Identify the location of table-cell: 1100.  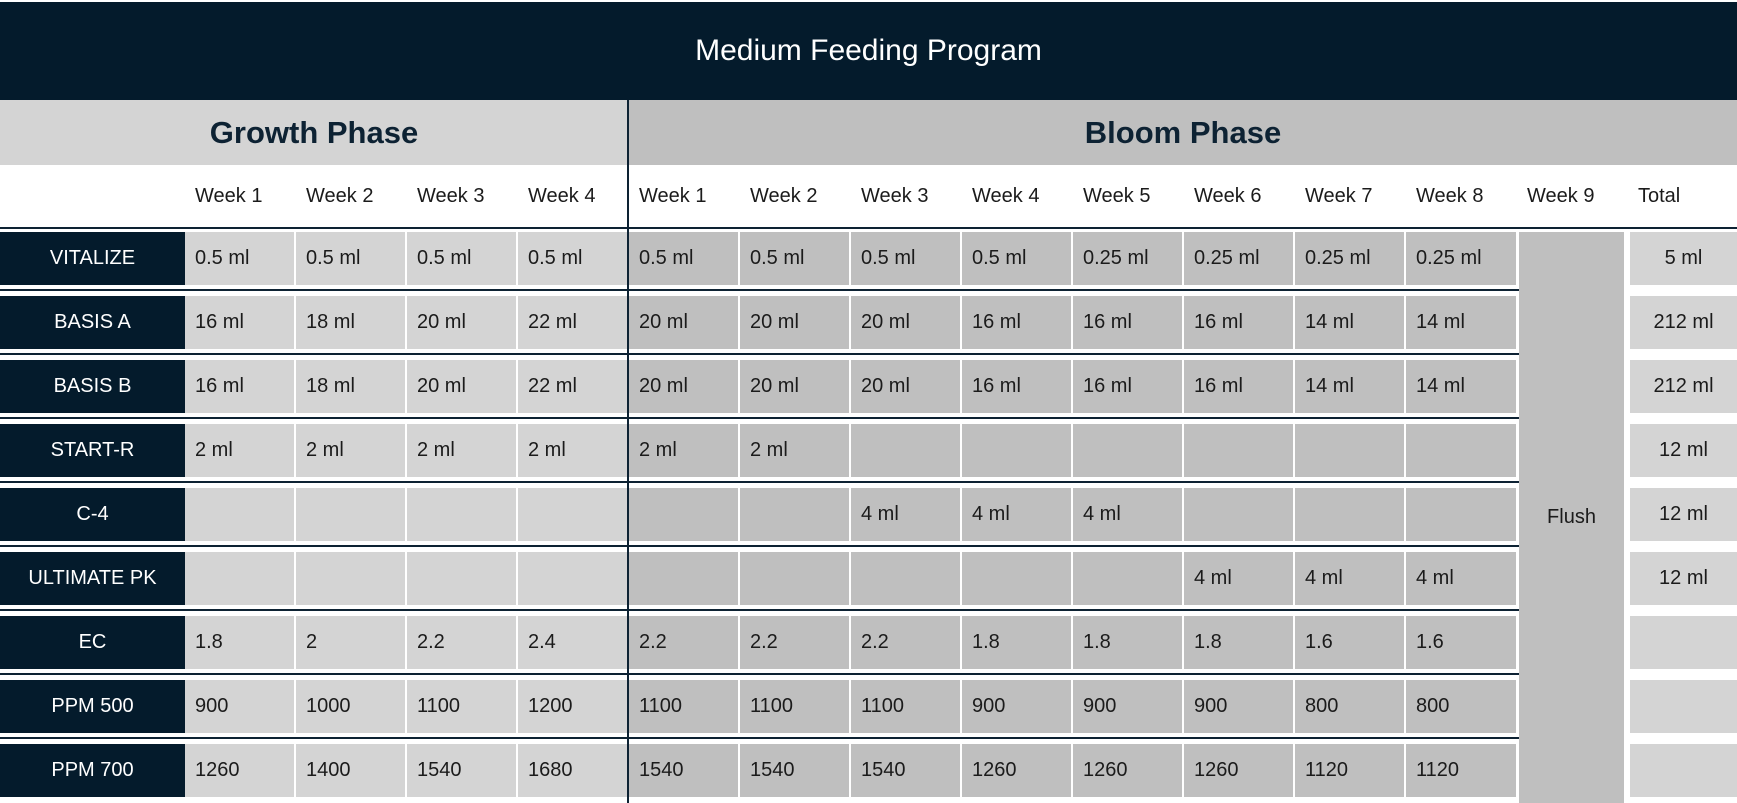
(905, 706).